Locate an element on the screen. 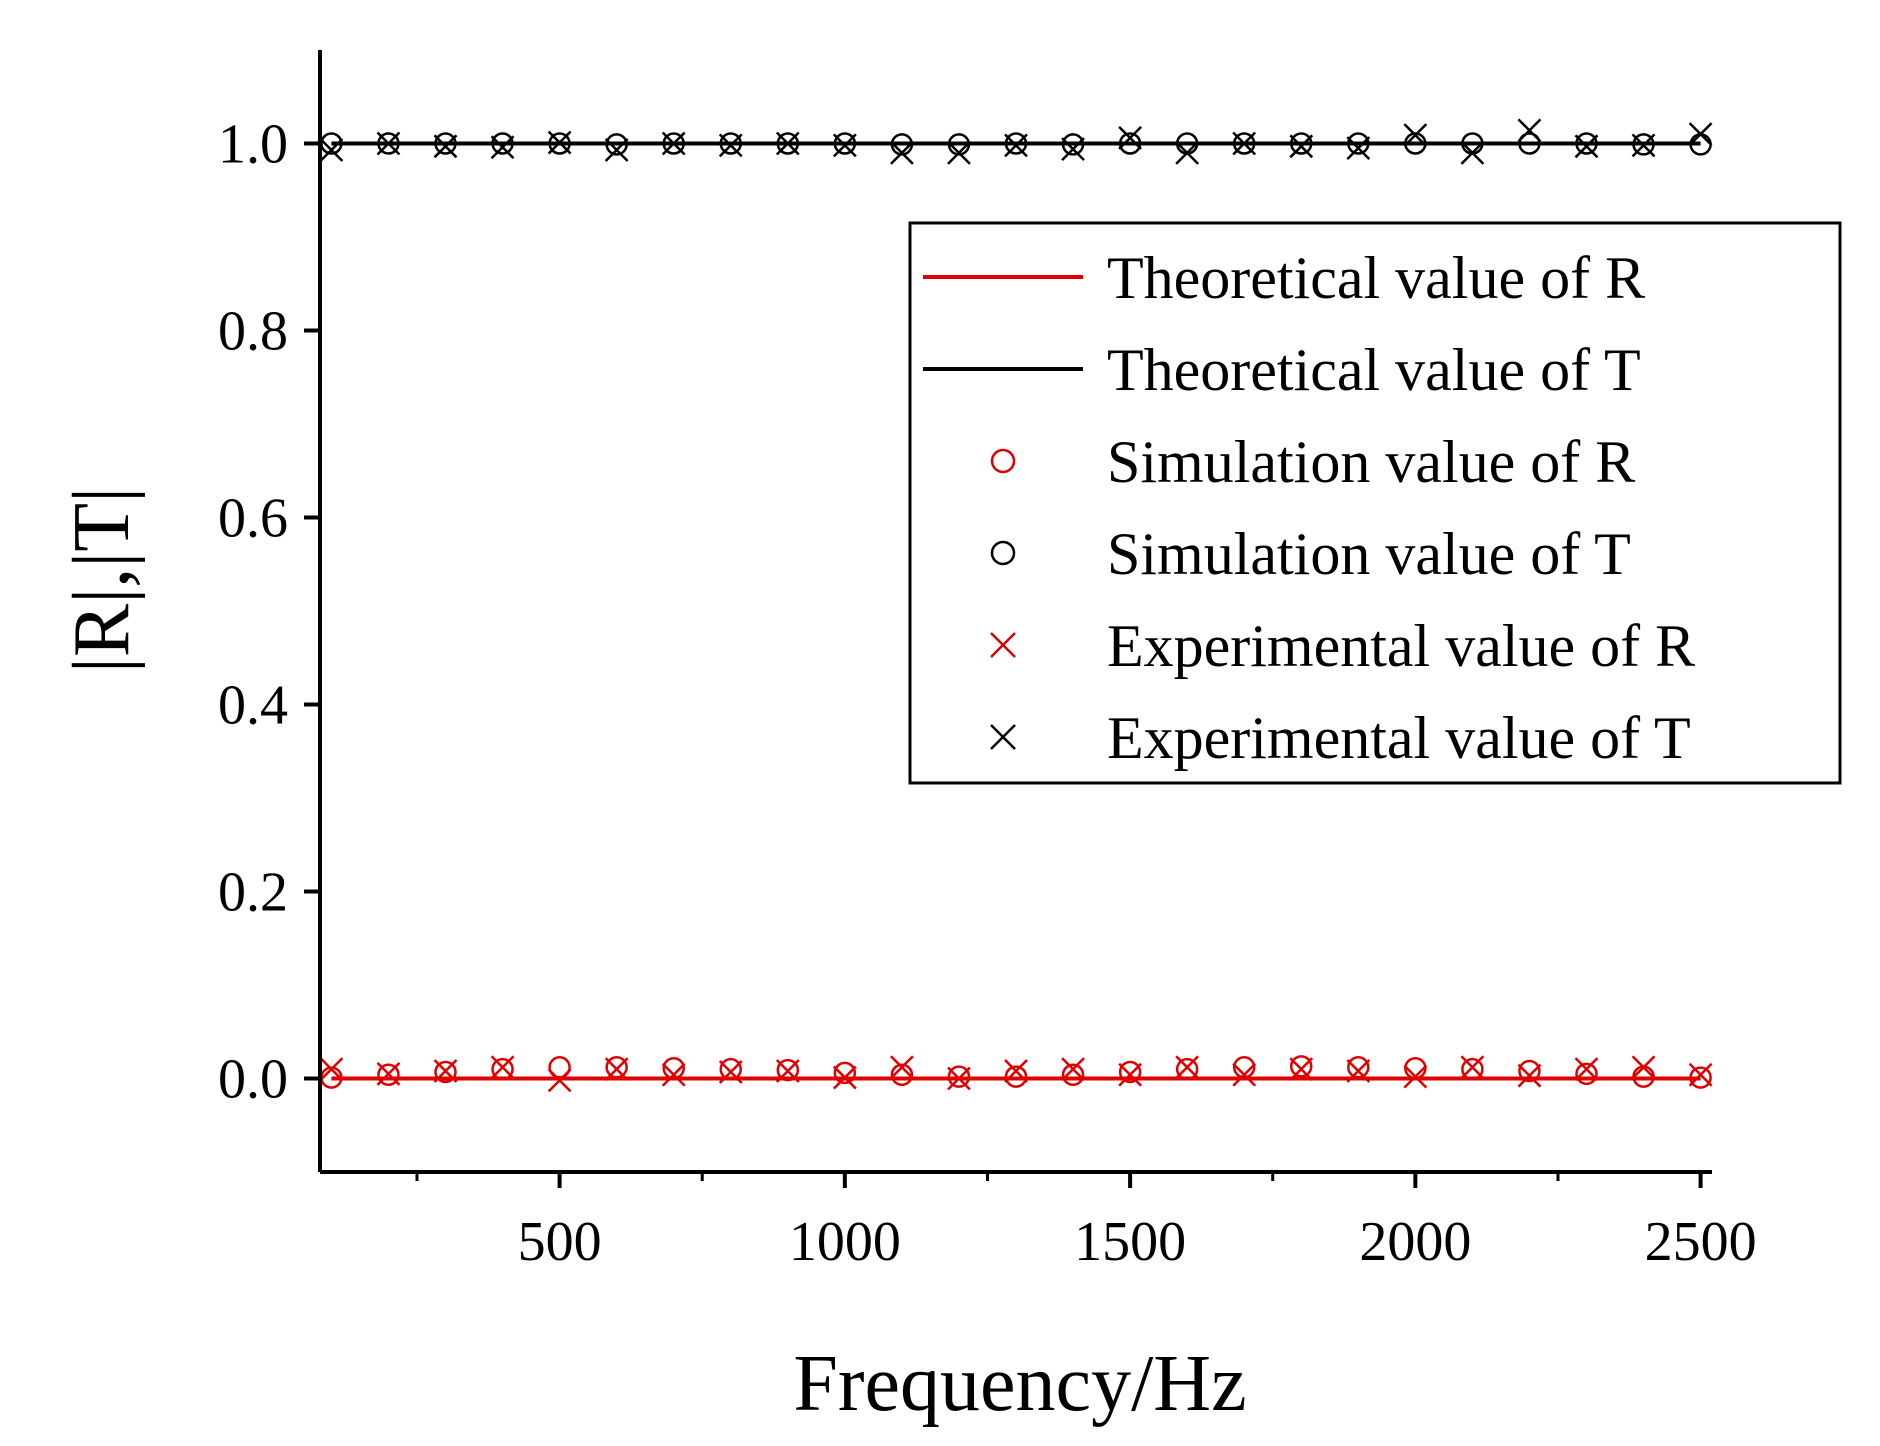 This screenshot has height=1446, width=1880. legend-label: Experimental value of T is located at coordinates (1399, 738).